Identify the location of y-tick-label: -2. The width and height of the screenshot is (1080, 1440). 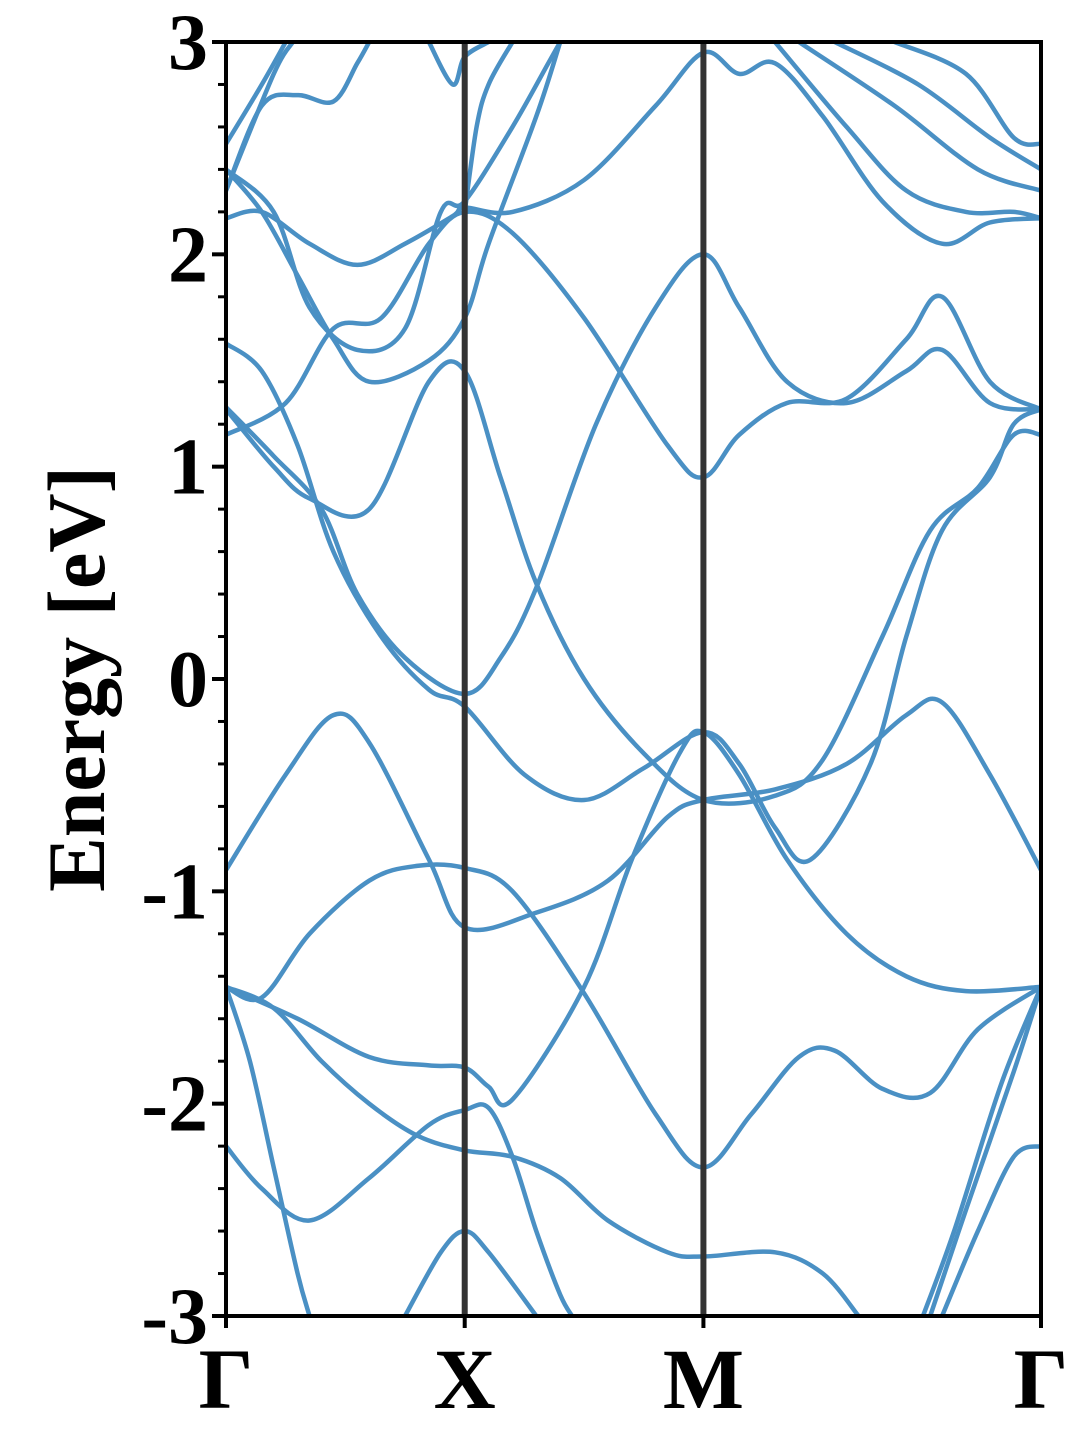
(174, 1105).